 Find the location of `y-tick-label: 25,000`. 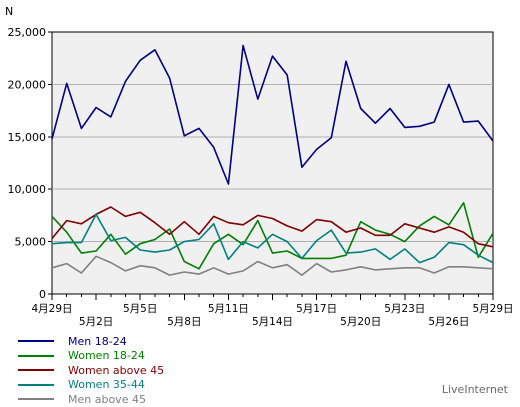

y-tick-label: 25,000 is located at coordinates (27, 32).